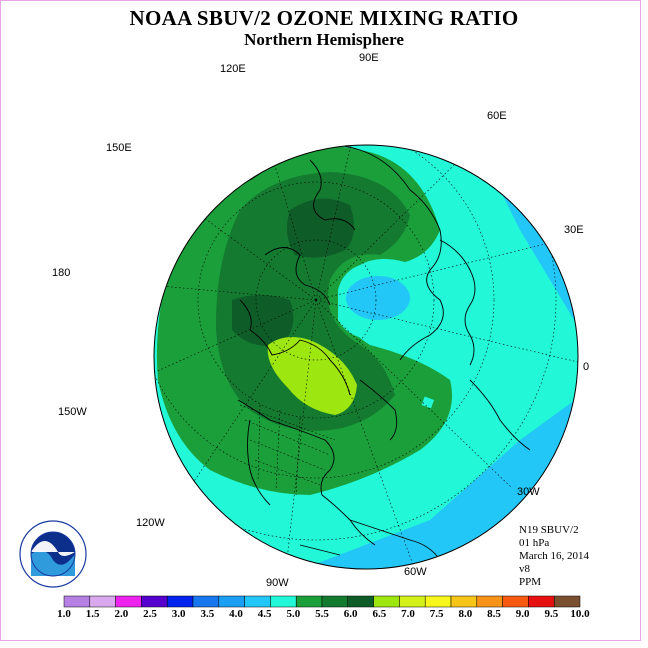 The width and height of the screenshot is (648, 648). Describe the element at coordinates (150, 614) in the screenshot. I see `color-scale-label: 2.5` at that location.